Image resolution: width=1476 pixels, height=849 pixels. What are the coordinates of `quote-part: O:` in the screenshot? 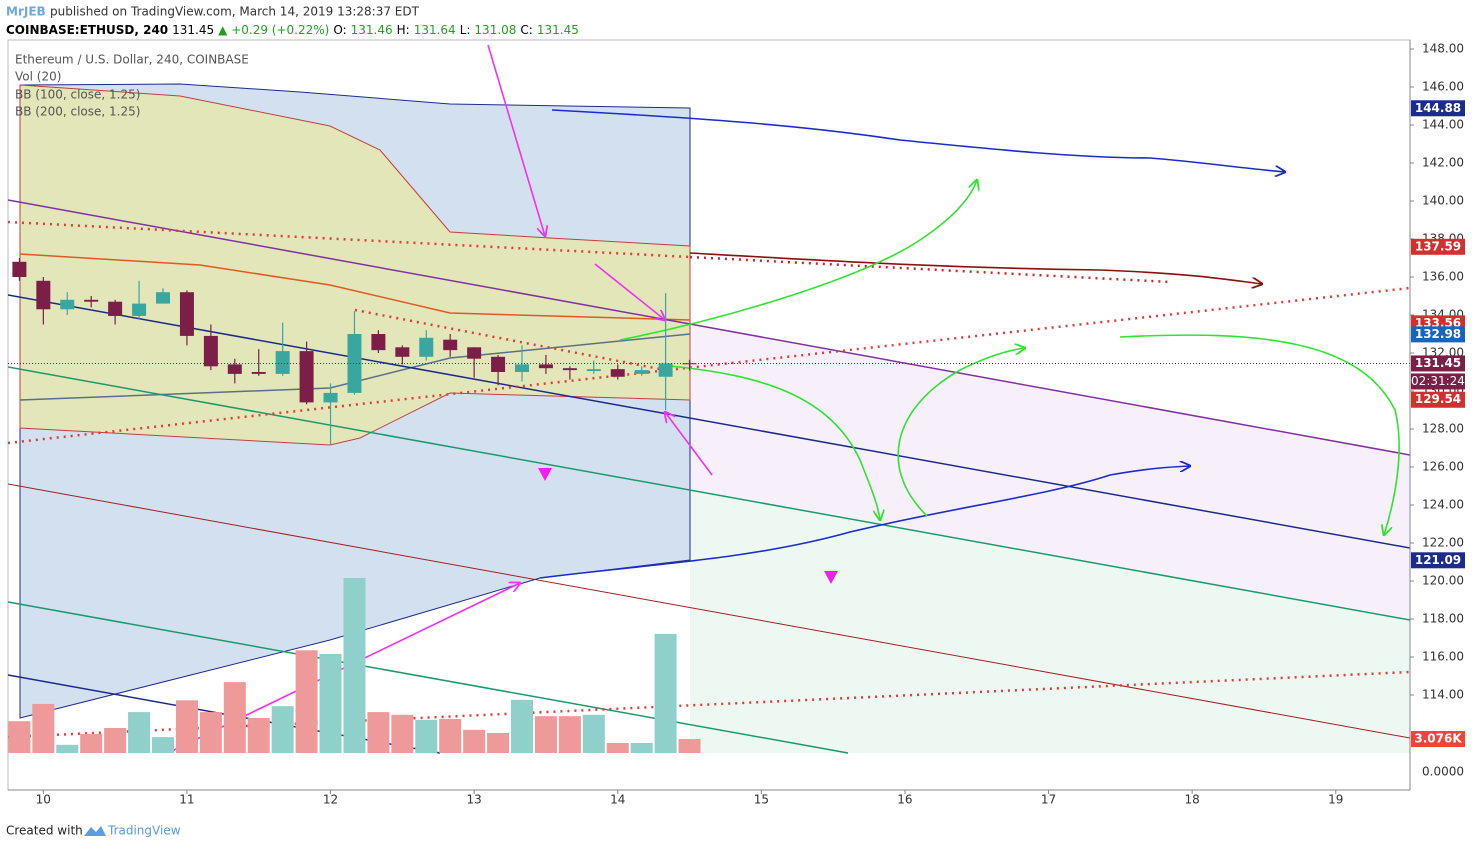 It's located at (339, 30).